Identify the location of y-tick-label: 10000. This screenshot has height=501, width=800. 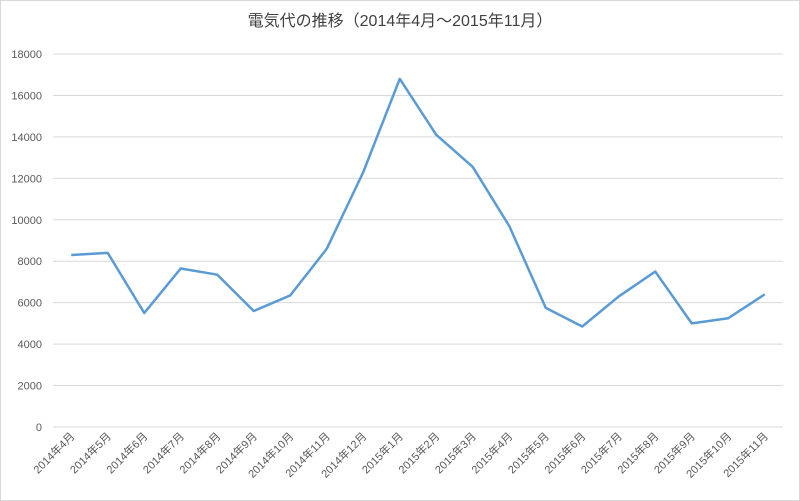
(26, 221).